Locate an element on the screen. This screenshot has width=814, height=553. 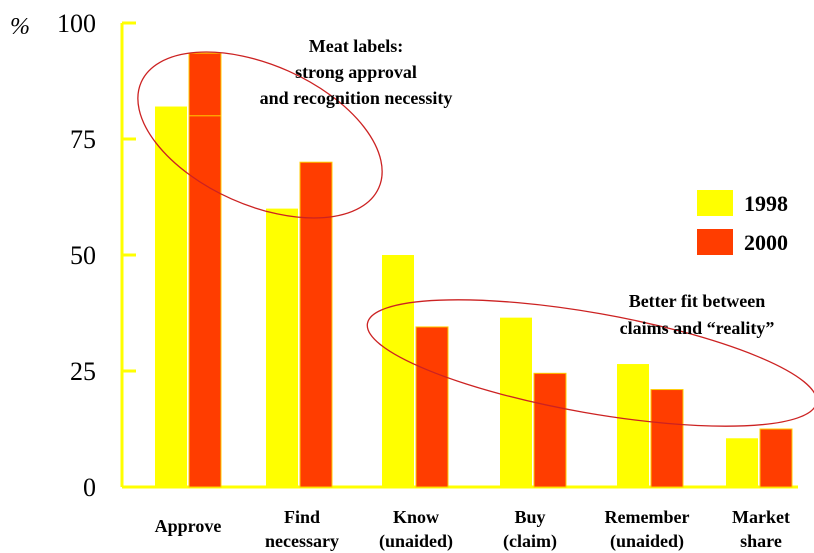
category-label: Buy is located at coordinates (529, 517).